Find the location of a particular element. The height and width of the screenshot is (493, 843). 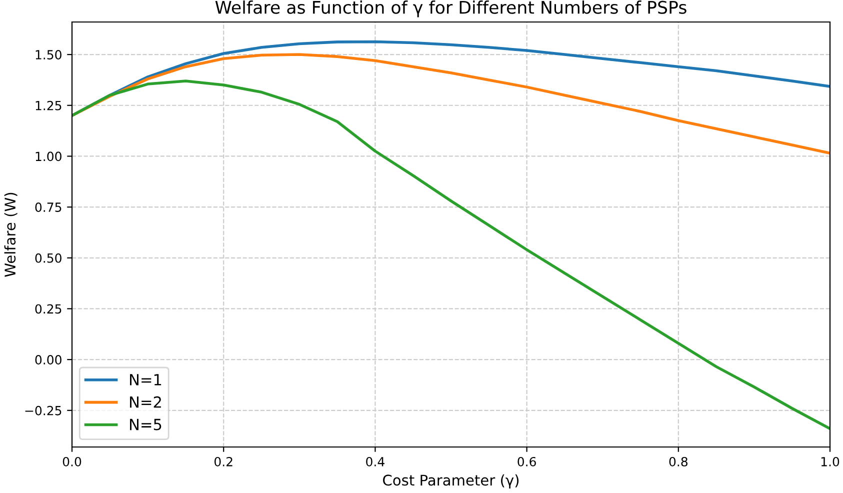

legend-label: N=5 is located at coordinates (146, 424).